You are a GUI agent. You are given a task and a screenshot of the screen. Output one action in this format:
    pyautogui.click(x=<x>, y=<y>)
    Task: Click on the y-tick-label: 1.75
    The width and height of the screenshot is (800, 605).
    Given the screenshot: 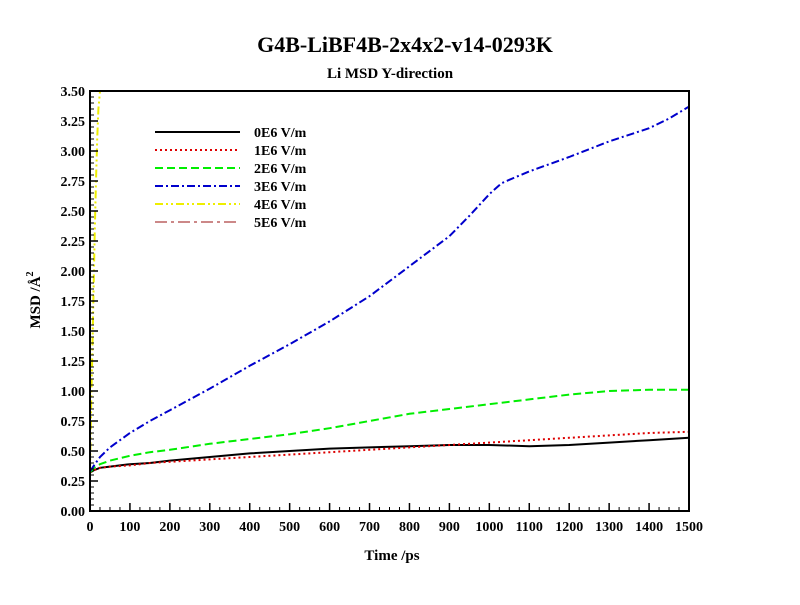 What is the action you would take?
    pyautogui.click(x=73, y=302)
    